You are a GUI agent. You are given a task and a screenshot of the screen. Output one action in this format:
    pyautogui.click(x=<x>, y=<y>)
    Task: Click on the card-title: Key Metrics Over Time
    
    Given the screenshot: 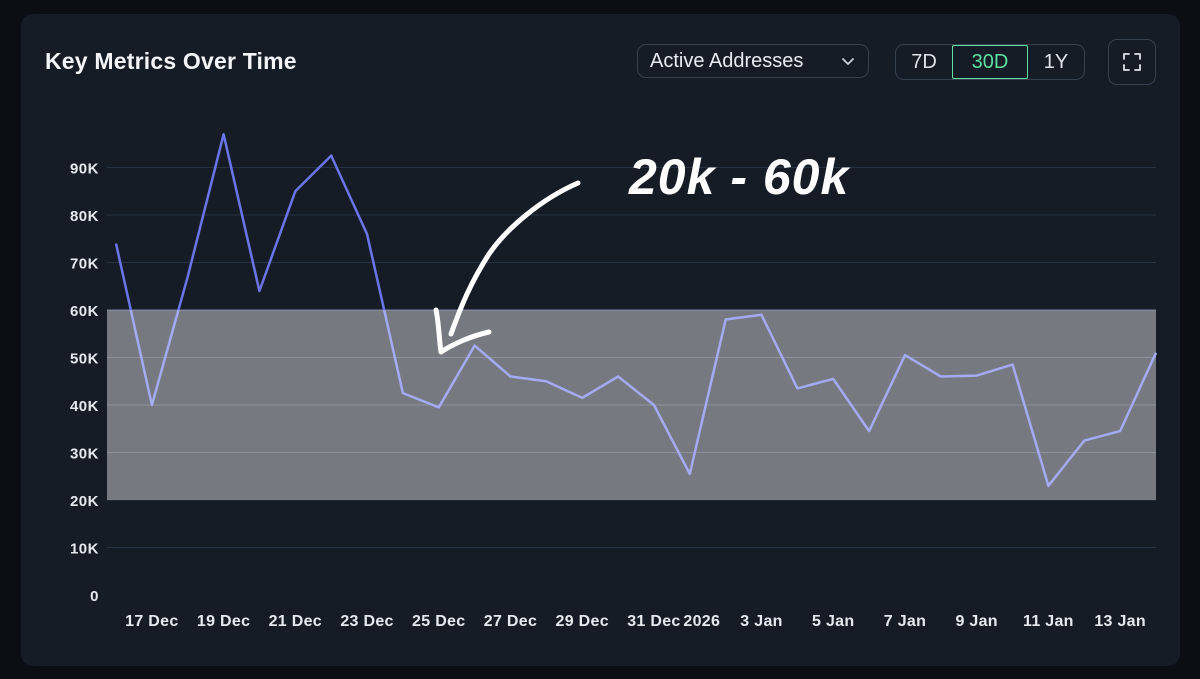 What is the action you would take?
    pyautogui.click(x=171, y=61)
    